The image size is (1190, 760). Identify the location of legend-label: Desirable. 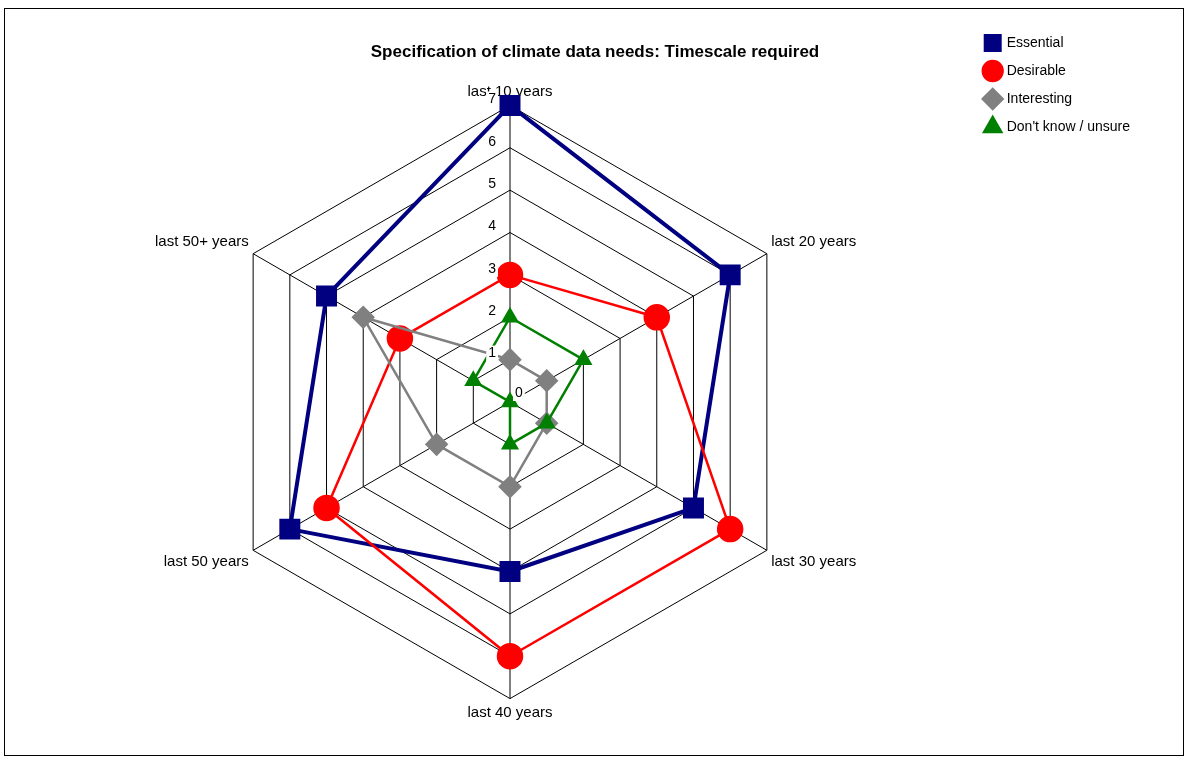
(1036, 69).